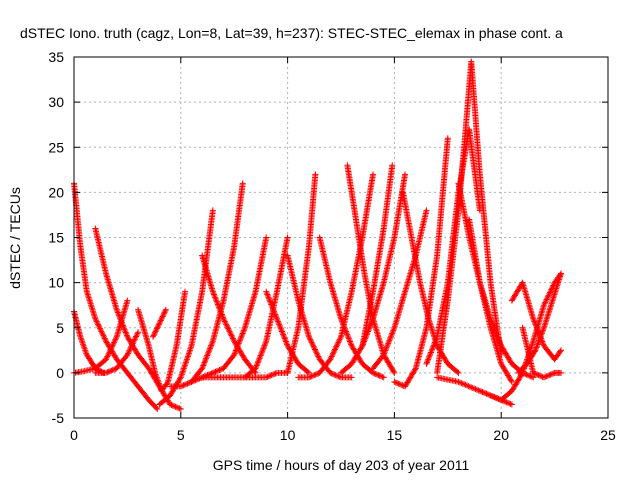 The width and height of the screenshot is (640, 480). I want to click on x-tick-label: 0, so click(74, 435).